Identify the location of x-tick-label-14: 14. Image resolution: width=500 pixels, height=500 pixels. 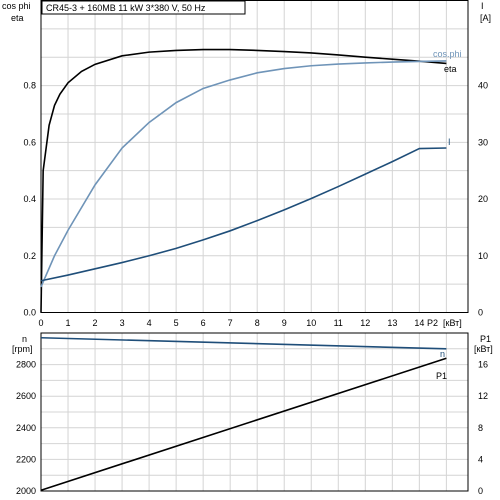
(419, 323).